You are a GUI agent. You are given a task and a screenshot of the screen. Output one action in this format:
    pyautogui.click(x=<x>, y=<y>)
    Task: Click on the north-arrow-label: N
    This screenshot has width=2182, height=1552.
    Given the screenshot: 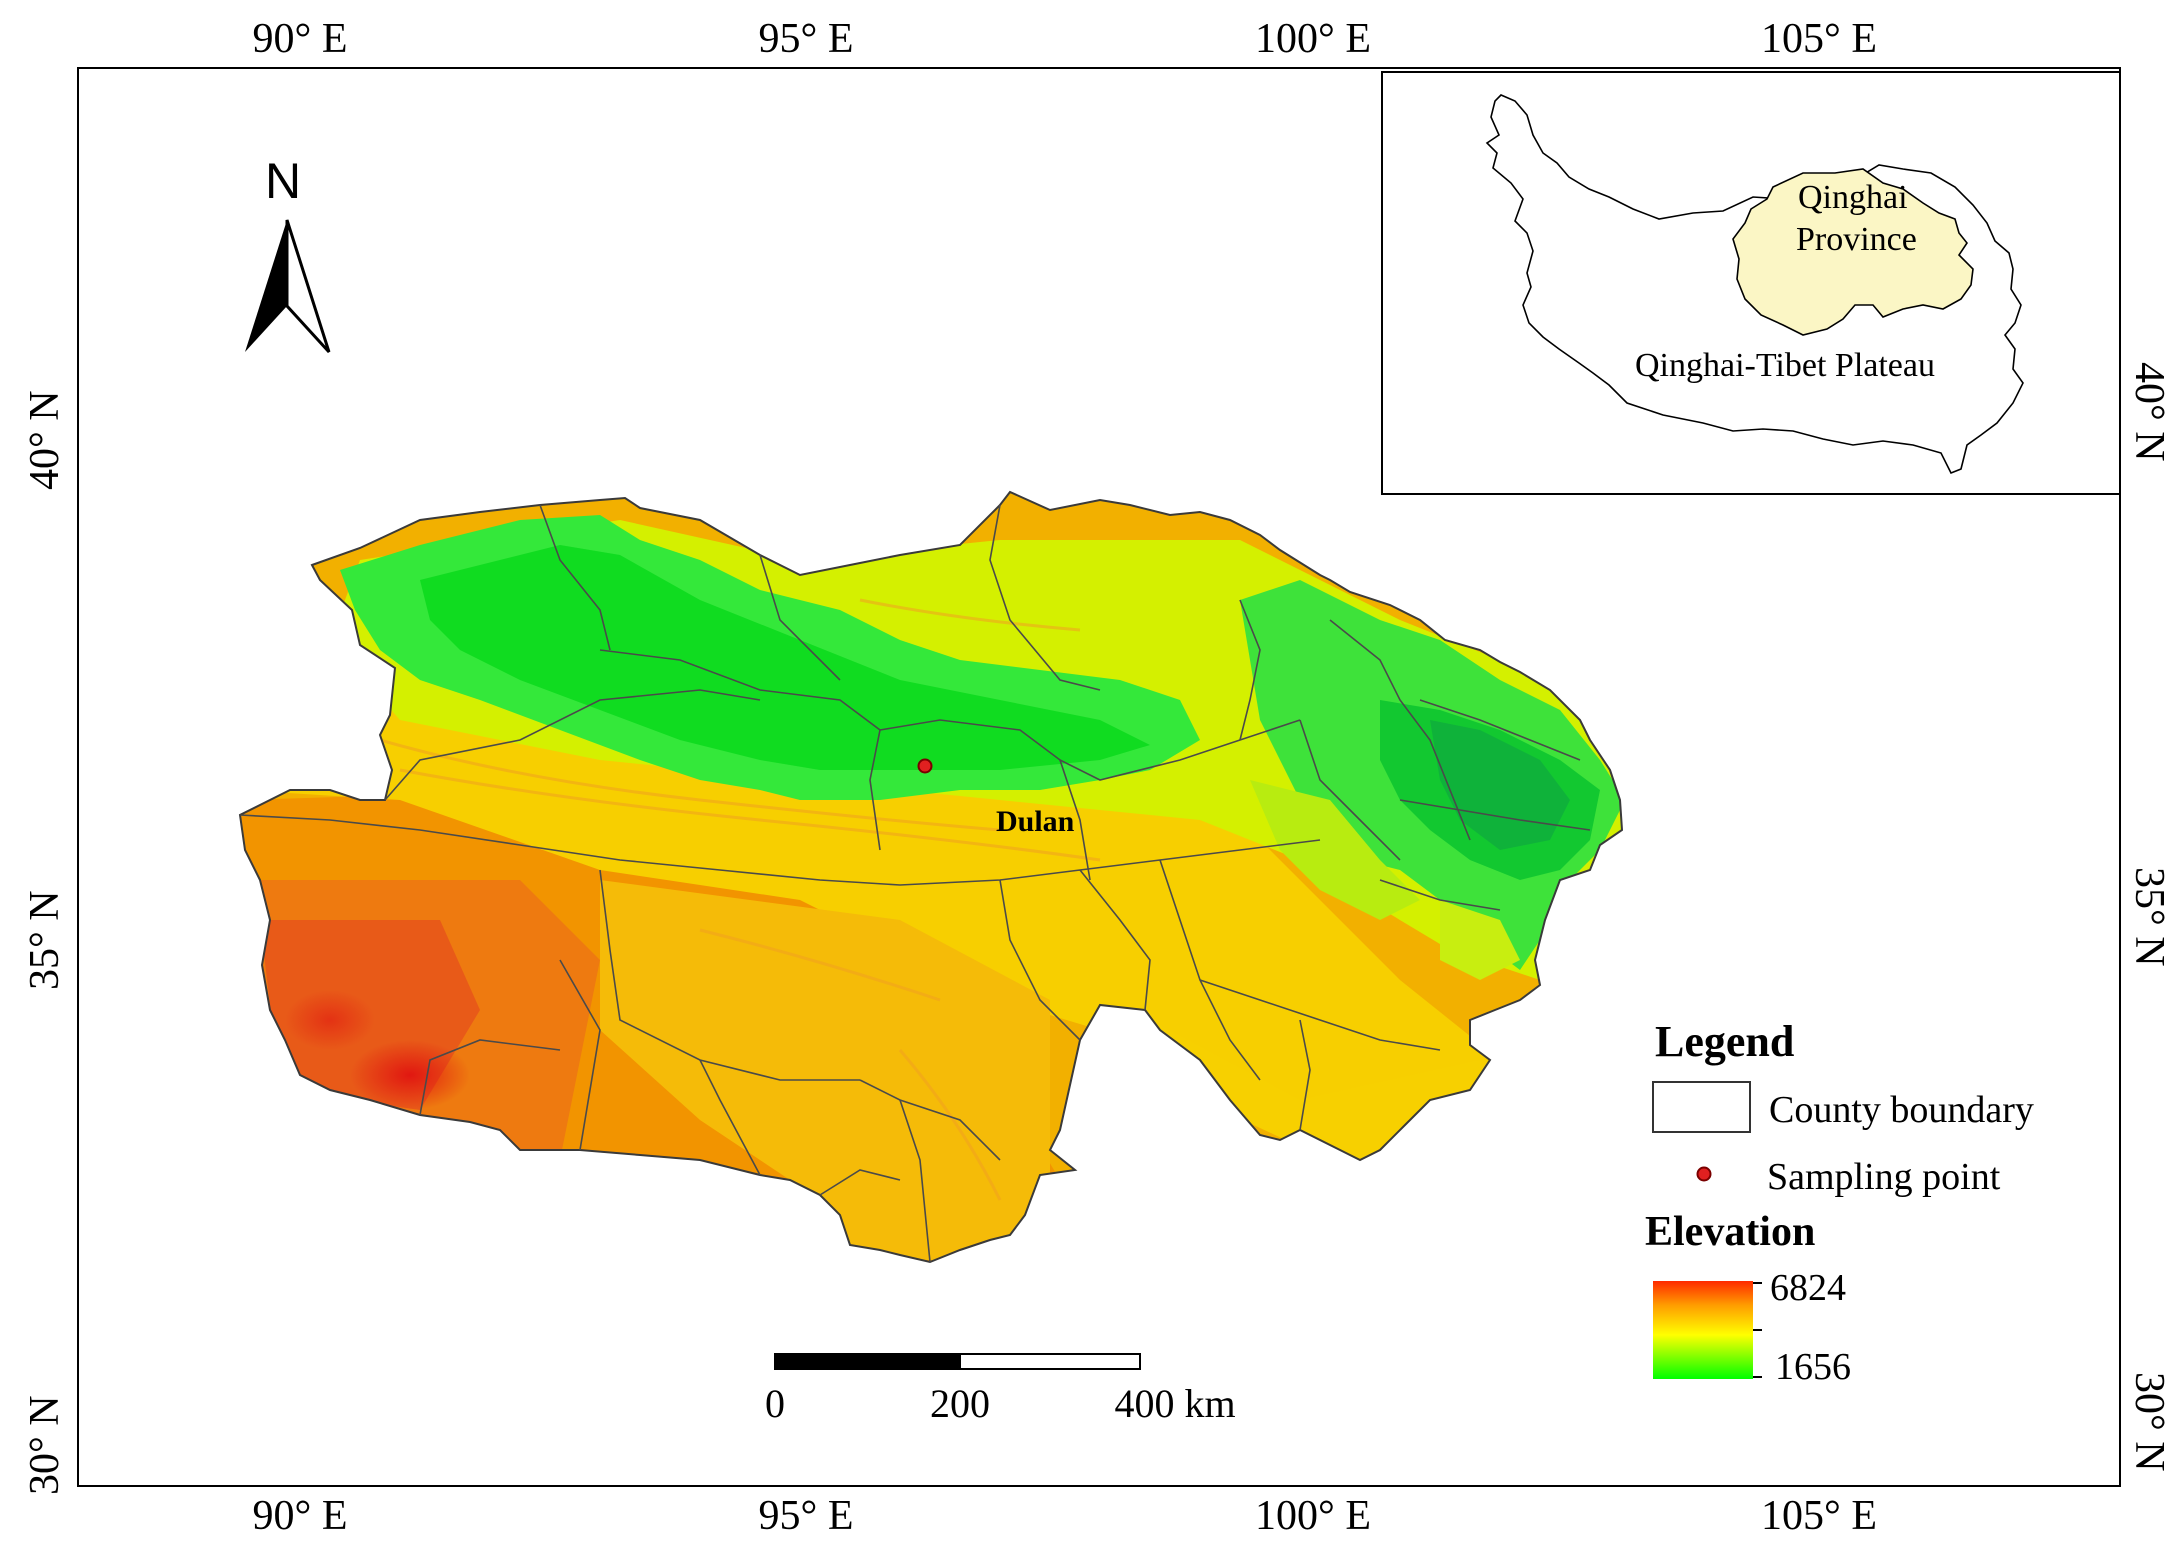 What is the action you would take?
    pyautogui.click(x=283, y=181)
    